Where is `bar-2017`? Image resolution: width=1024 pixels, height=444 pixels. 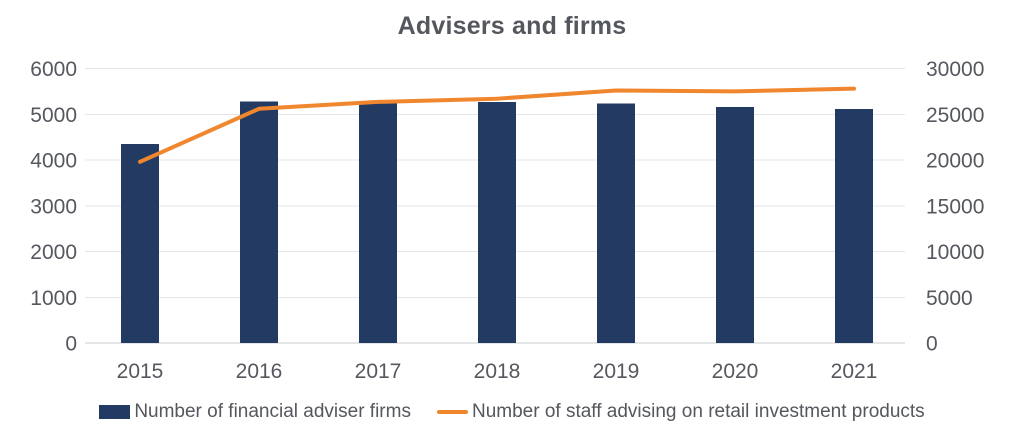 bar-2017 is located at coordinates (378, 222).